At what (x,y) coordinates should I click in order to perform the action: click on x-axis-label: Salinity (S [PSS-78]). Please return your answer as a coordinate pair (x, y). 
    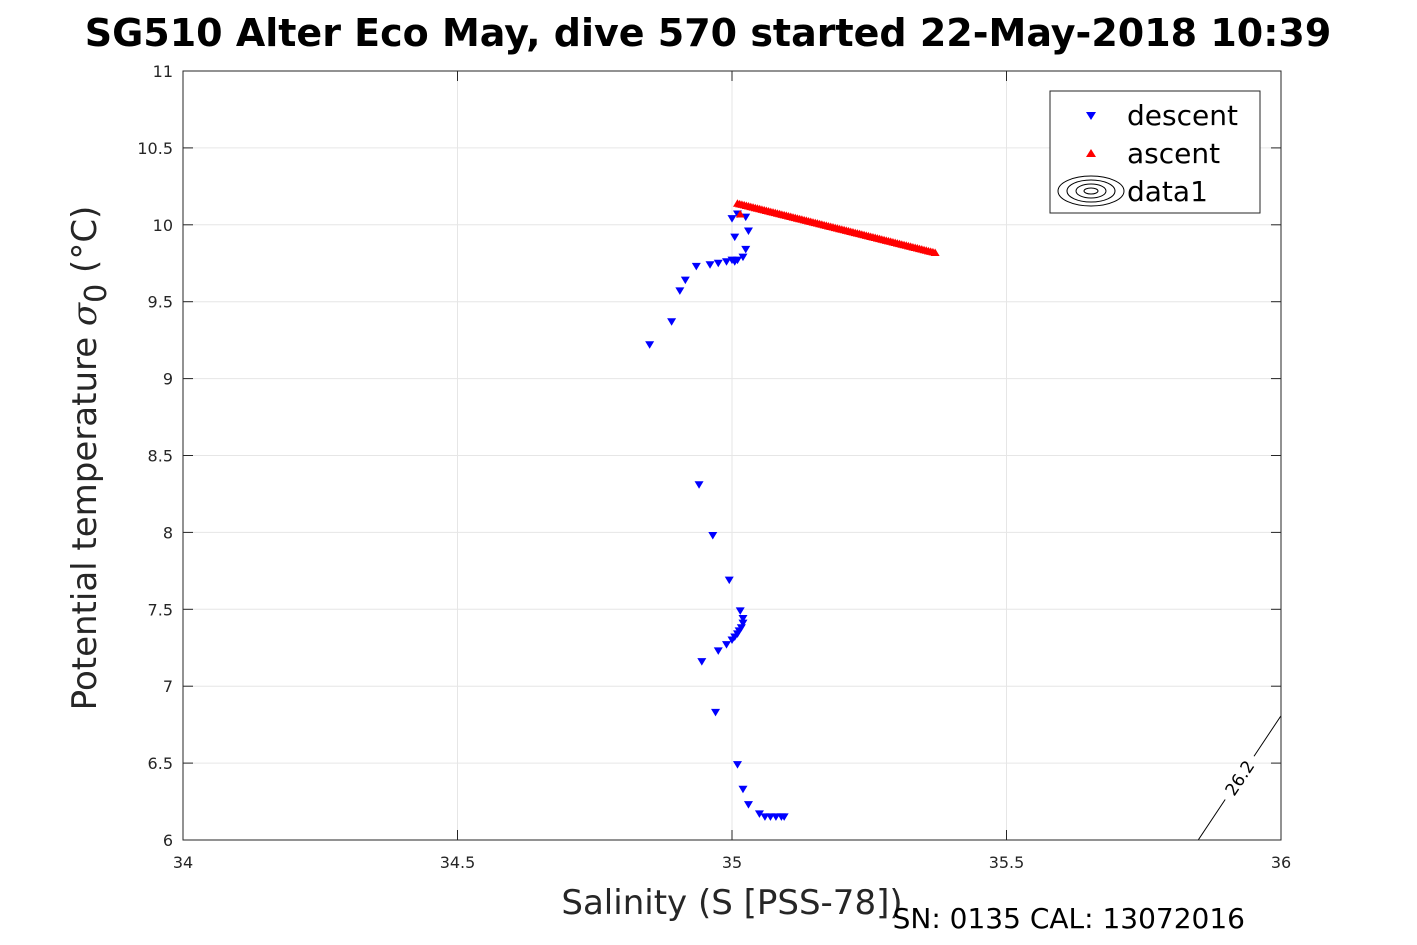
    Looking at the image, I should click on (731, 903).